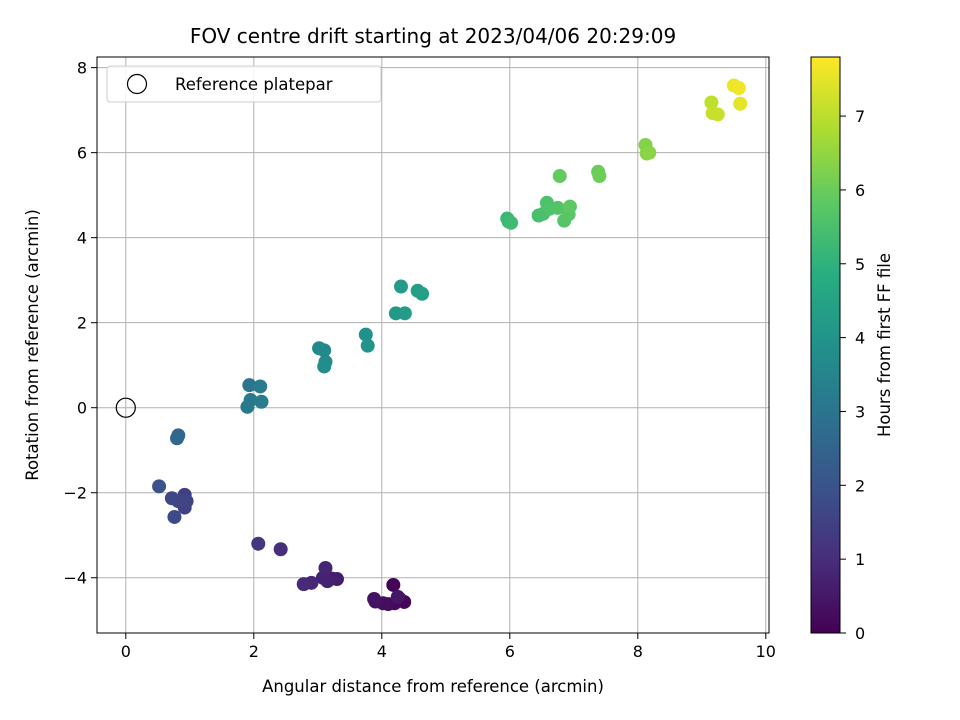  Describe the element at coordinates (82, 408) in the screenshot. I see `y-tick-label: 0` at that location.